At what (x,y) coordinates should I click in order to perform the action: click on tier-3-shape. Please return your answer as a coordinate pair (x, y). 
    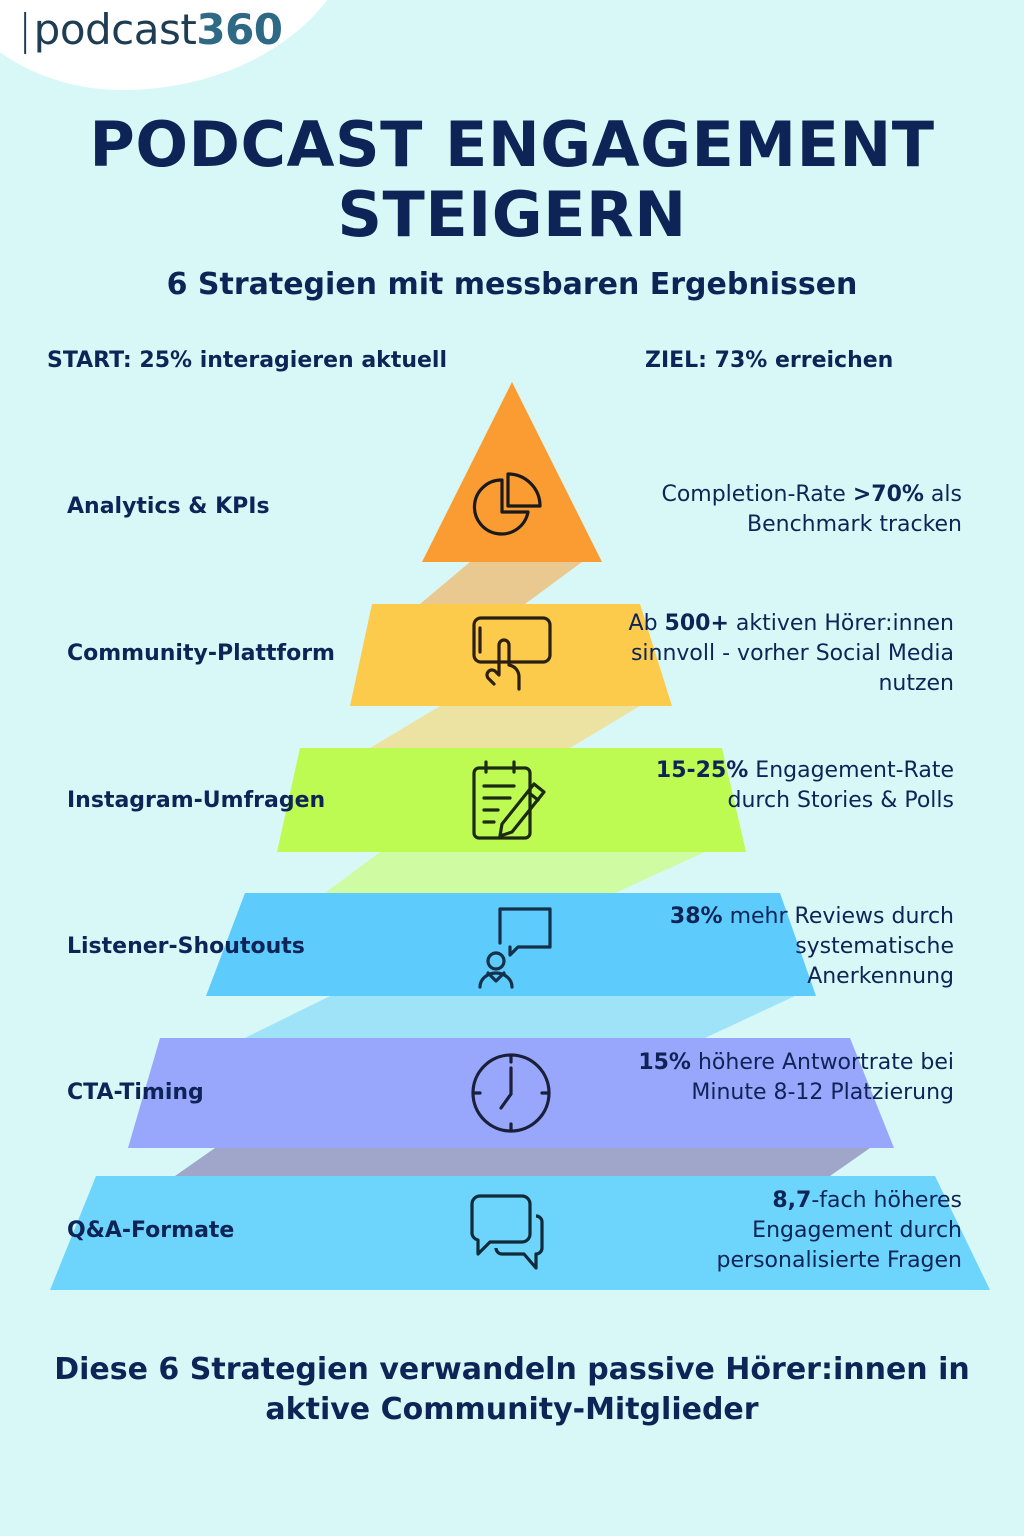
    Looking at the image, I should click on (511, 800).